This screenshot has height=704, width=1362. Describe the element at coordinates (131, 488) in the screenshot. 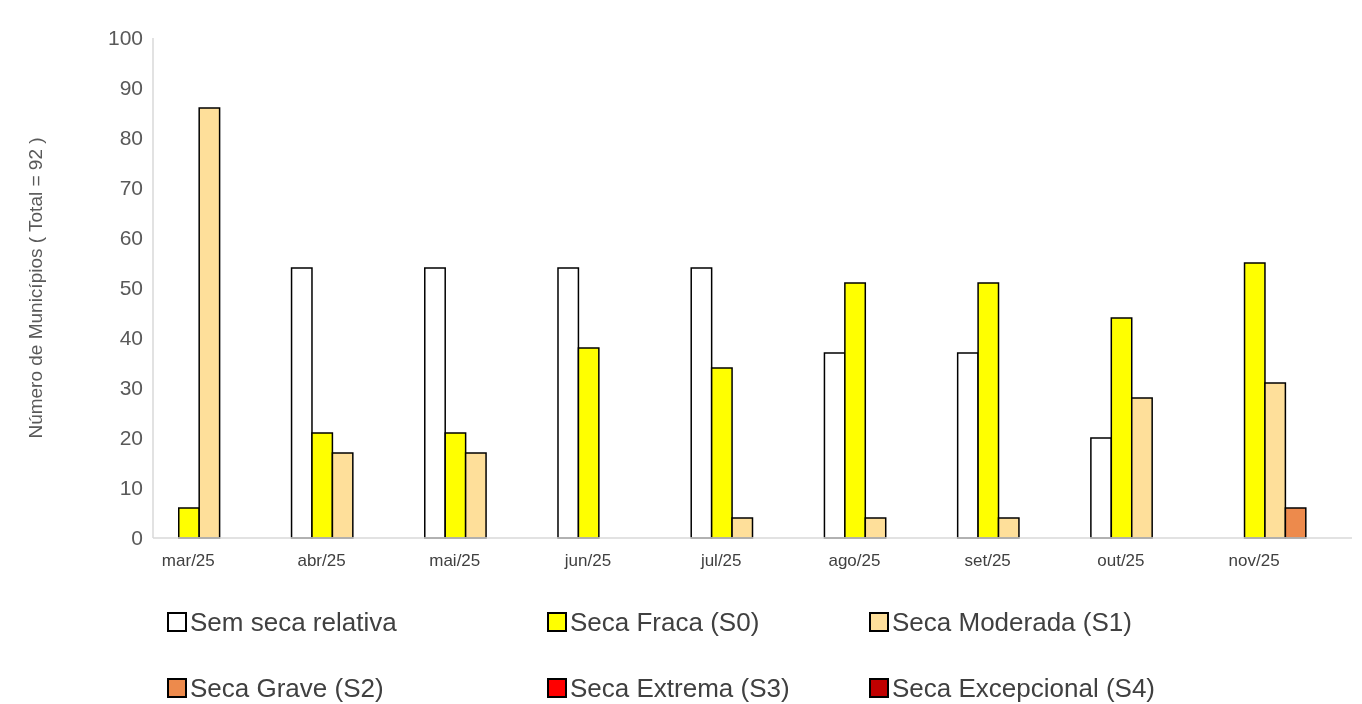

I see `y-tick-label: 10` at that location.